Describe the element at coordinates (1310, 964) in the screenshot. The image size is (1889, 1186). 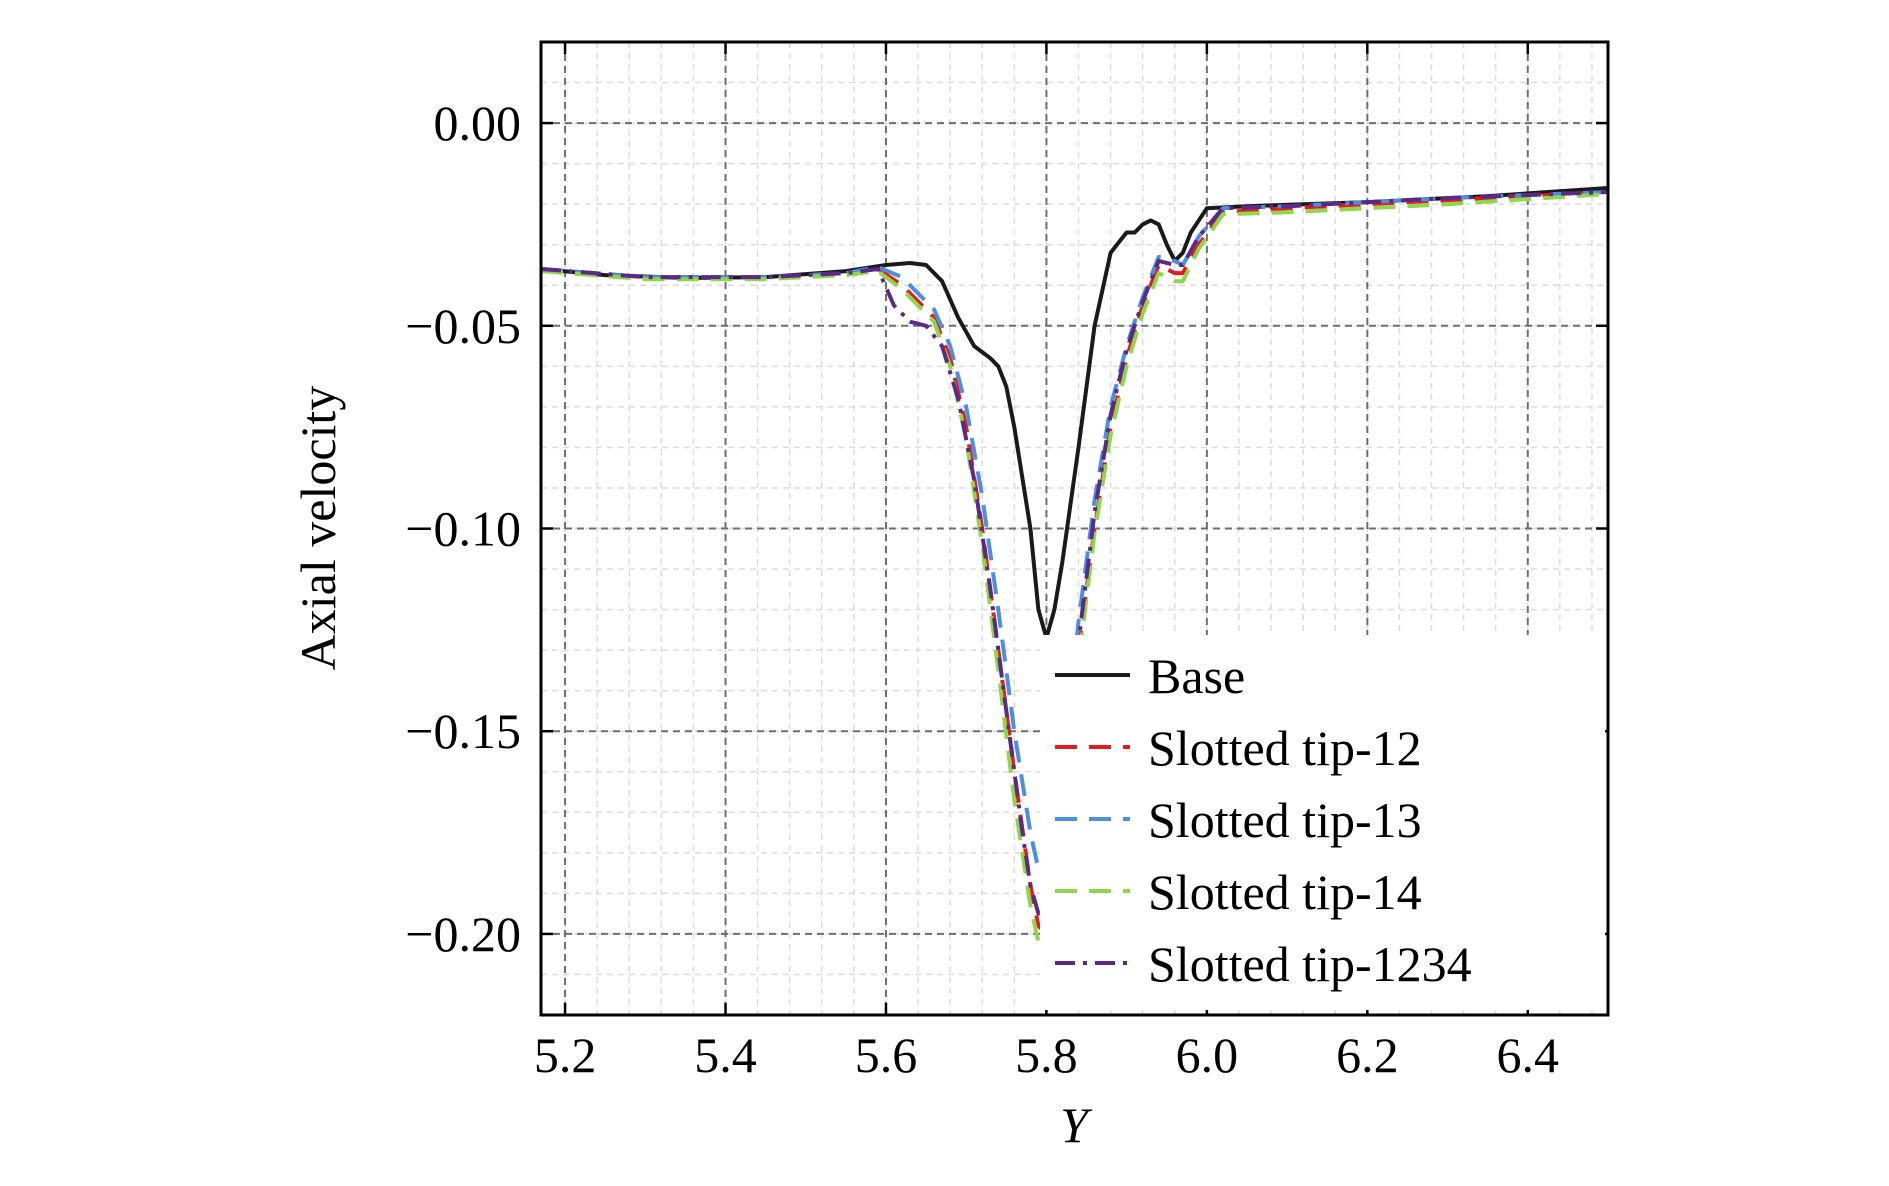
I see `legend-label: Slotted tip-1234` at that location.